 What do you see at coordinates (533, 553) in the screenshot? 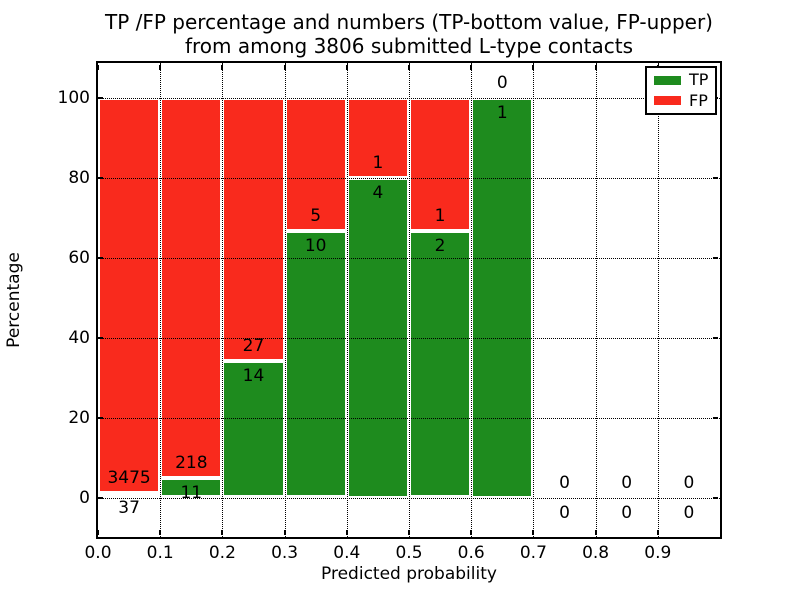
I see `x-tick-label: 0.7` at bounding box center [533, 553].